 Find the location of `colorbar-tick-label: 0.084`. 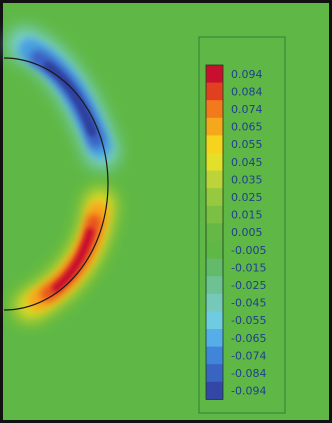

colorbar-tick-label: 0.084 is located at coordinates (247, 91).